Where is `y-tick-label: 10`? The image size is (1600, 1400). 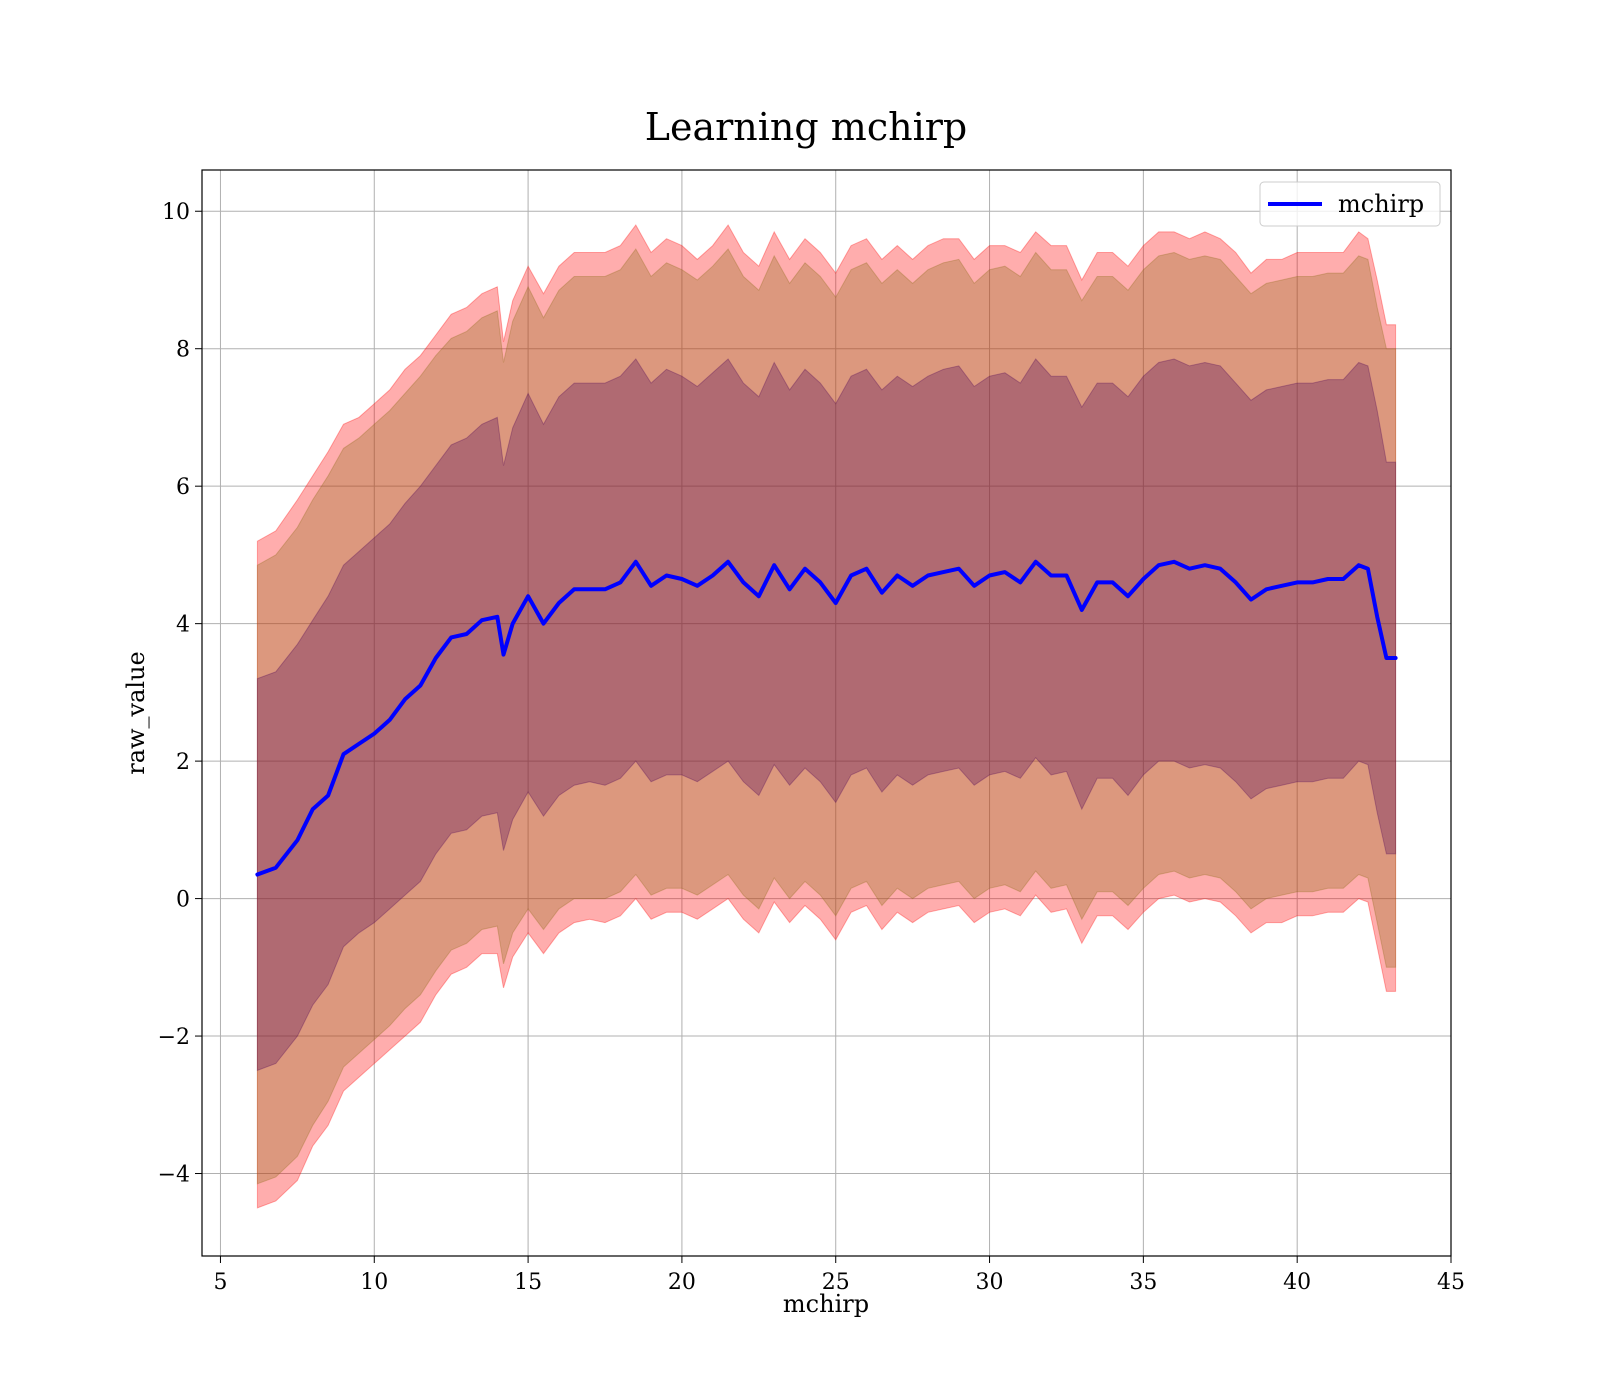 y-tick-label: 10 is located at coordinates (176, 212).